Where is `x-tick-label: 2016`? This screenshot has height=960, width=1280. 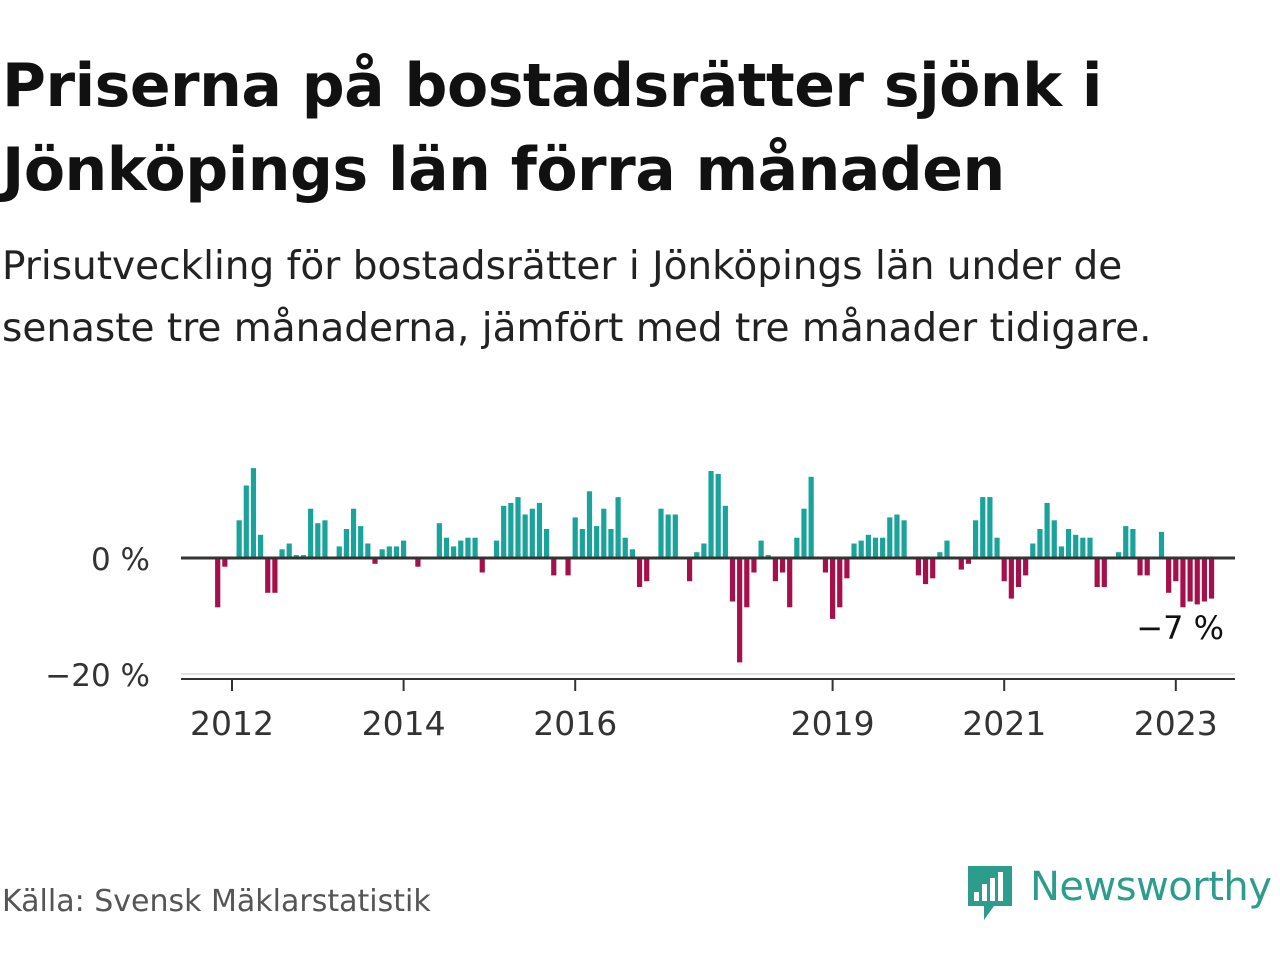
x-tick-label: 2016 is located at coordinates (575, 723).